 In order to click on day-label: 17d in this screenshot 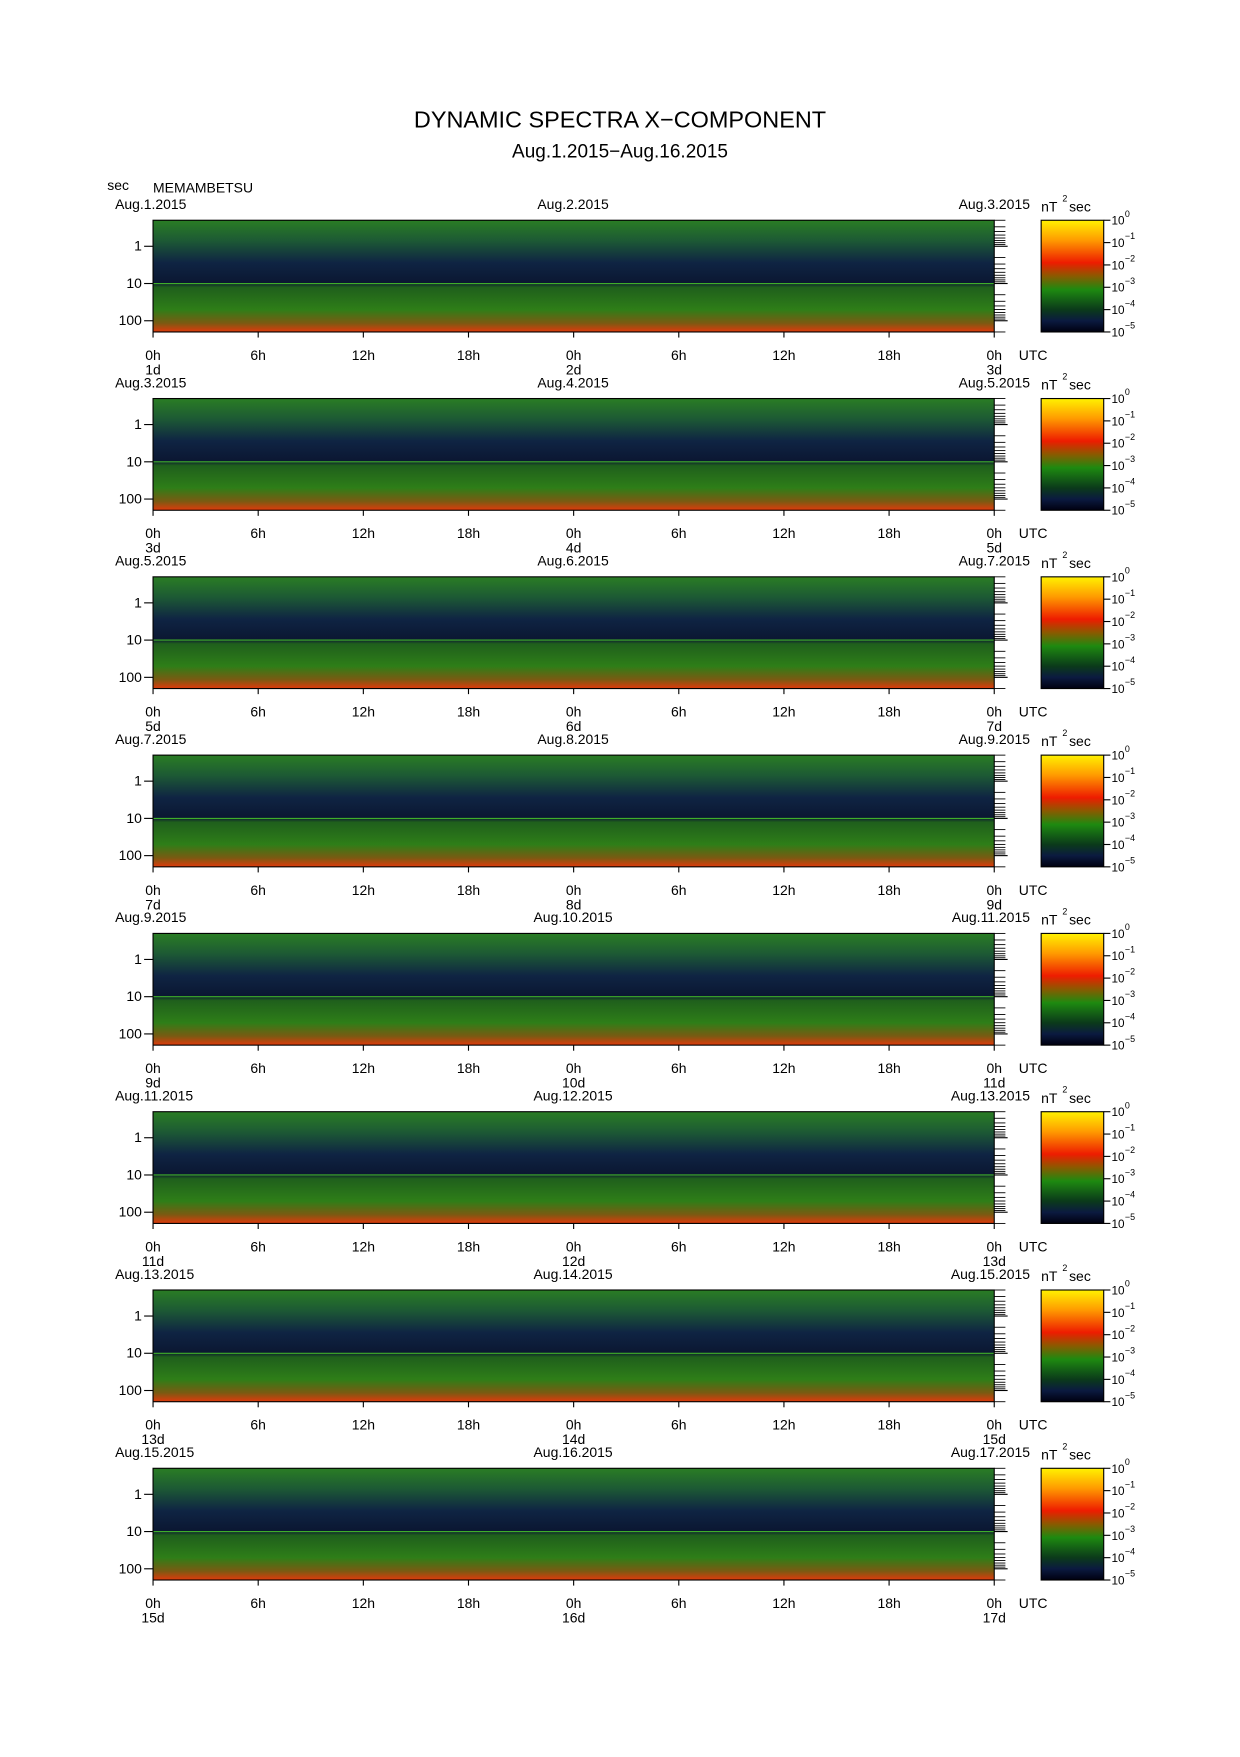, I will do `click(994, 1617)`.